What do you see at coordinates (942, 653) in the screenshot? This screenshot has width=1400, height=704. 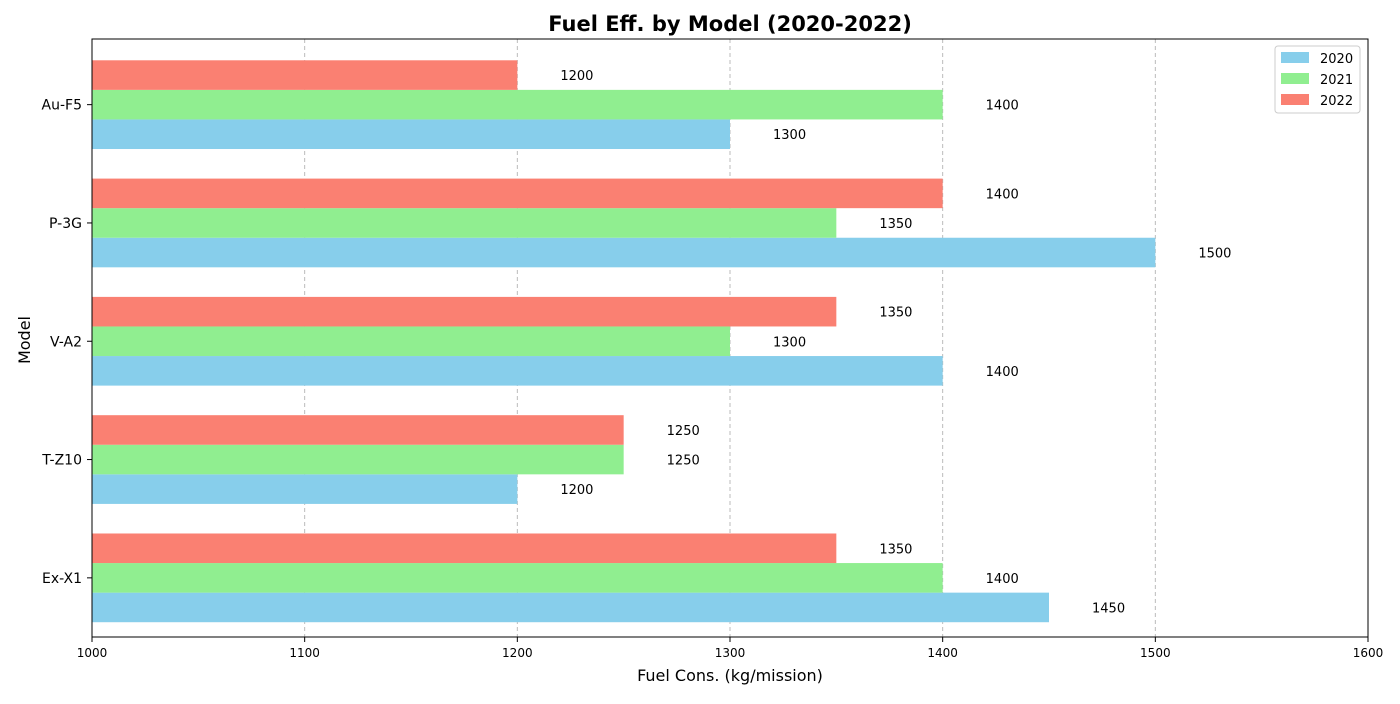 I see `x-tick-label: 1400` at bounding box center [942, 653].